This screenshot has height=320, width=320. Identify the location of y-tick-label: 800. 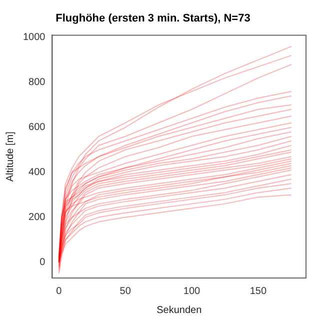
(37, 82).